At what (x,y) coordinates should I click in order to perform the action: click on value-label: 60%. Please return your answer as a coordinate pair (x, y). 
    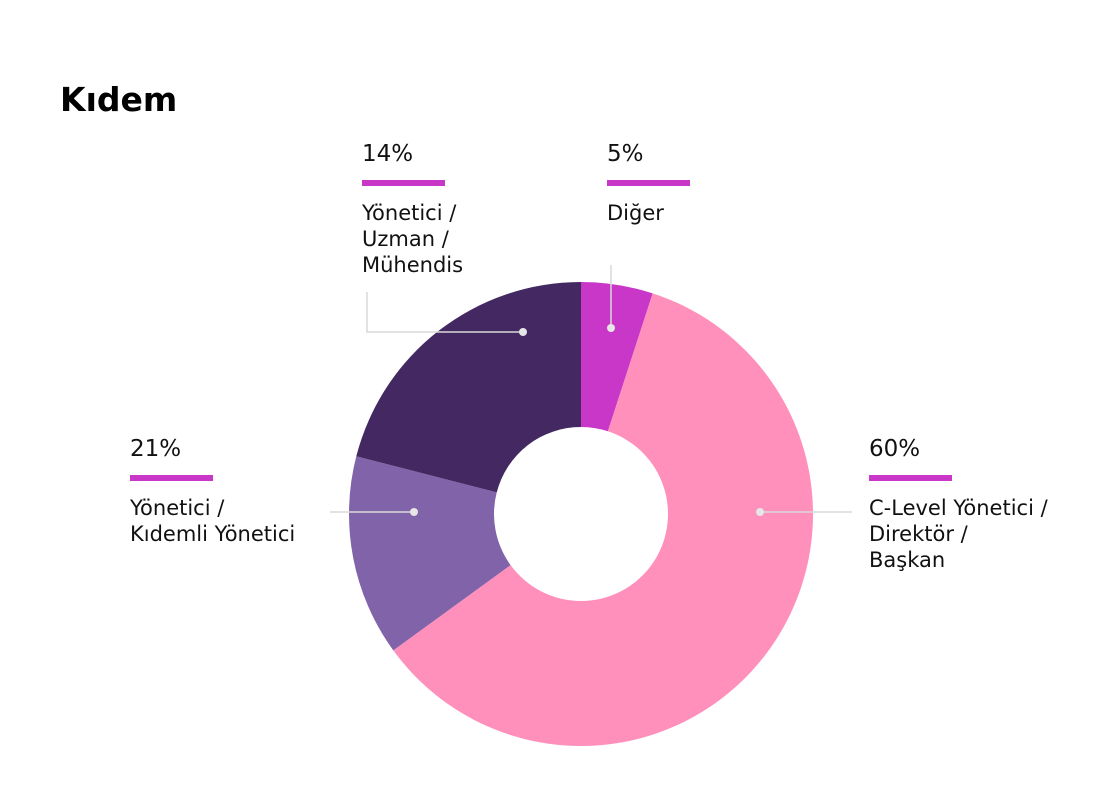
    Looking at the image, I should click on (895, 449).